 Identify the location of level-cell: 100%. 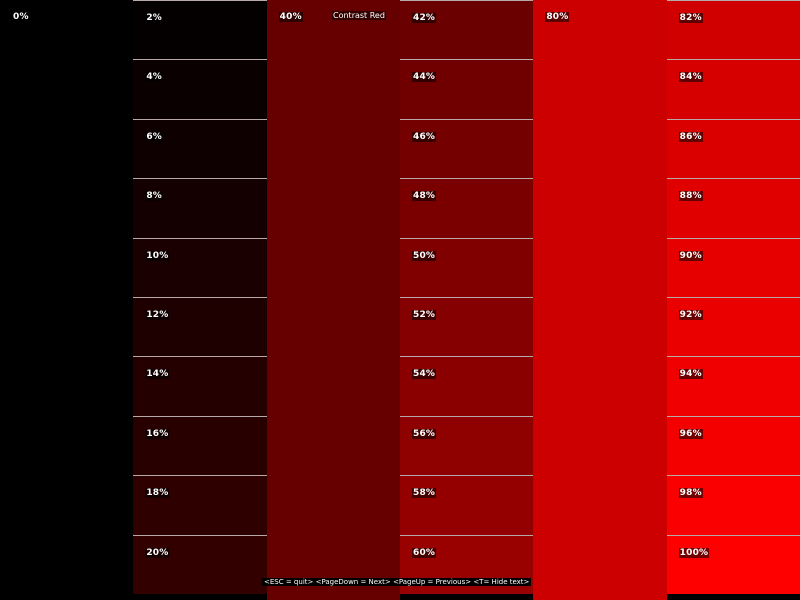
(733, 564).